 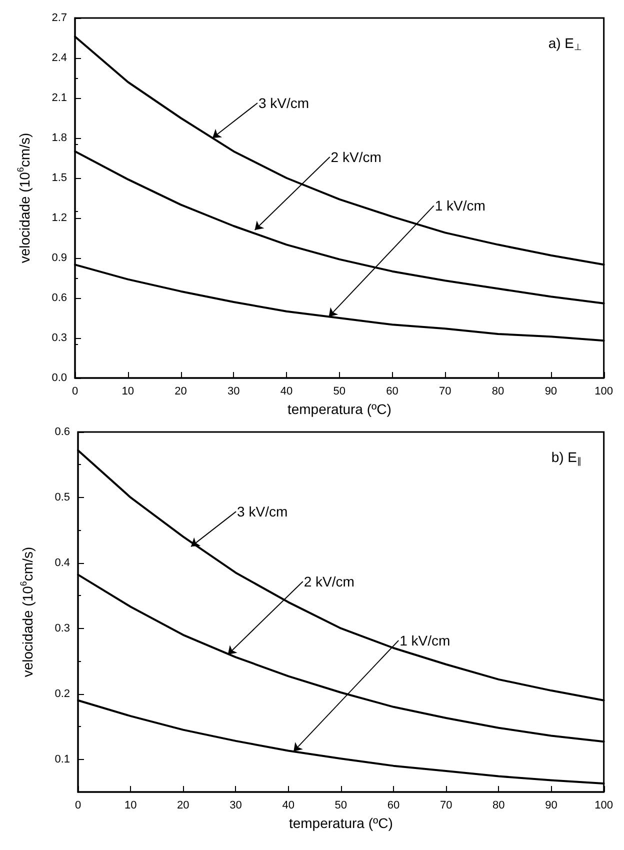 I want to click on y-tick-label: 2.7, so click(x=59, y=18).